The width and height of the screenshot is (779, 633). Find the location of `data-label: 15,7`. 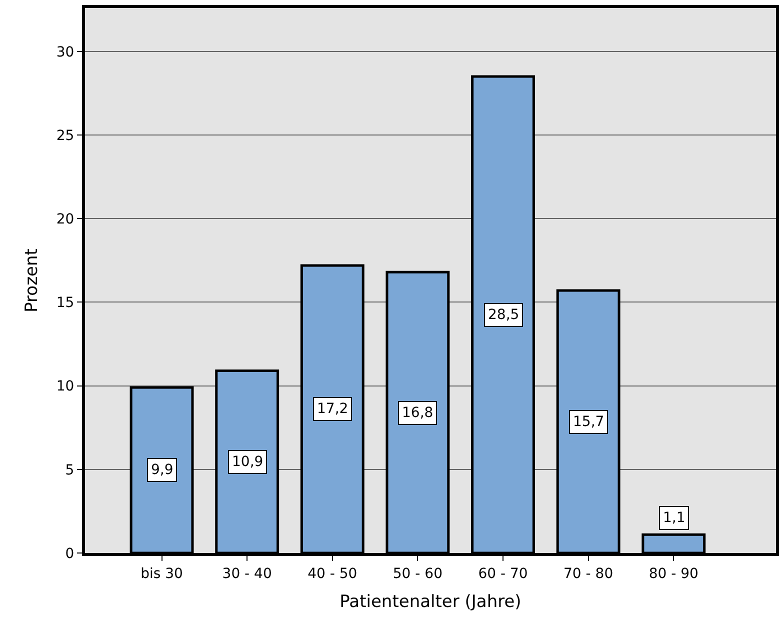

data-label: 15,7 is located at coordinates (588, 422).